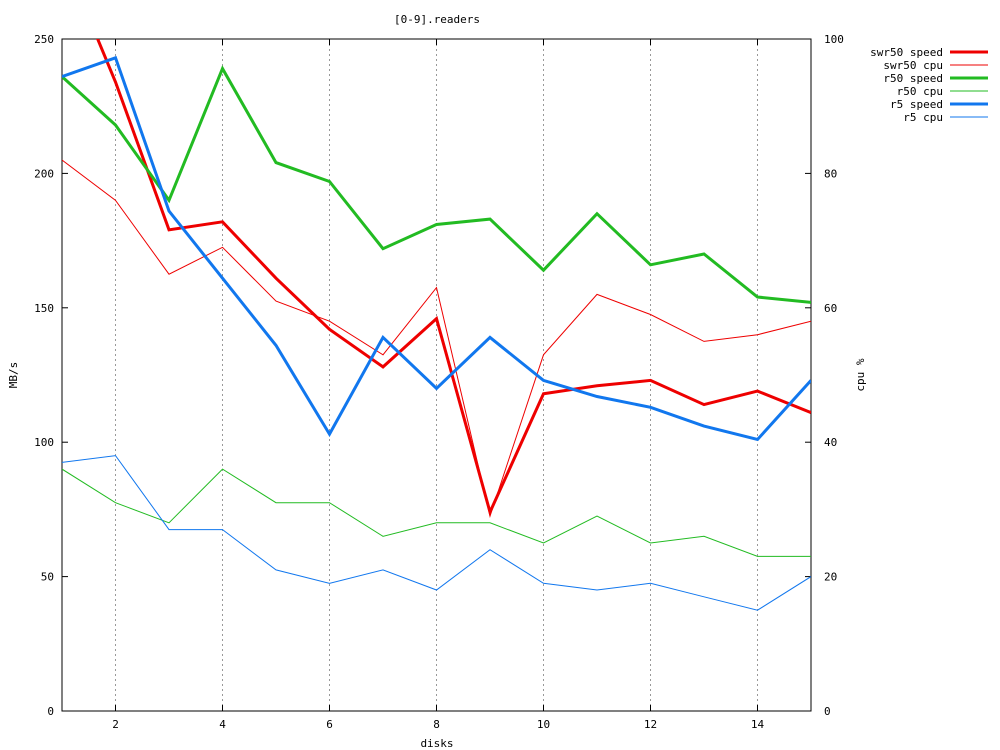  I want to click on y-tick-label: 200, so click(44, 173).